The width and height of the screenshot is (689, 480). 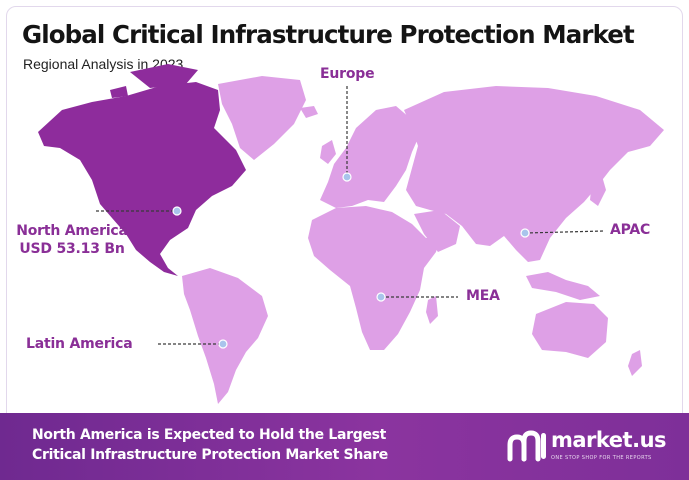 I want to click on north-america-value: USD 53.13 Bn, so click(x=72, y=249).